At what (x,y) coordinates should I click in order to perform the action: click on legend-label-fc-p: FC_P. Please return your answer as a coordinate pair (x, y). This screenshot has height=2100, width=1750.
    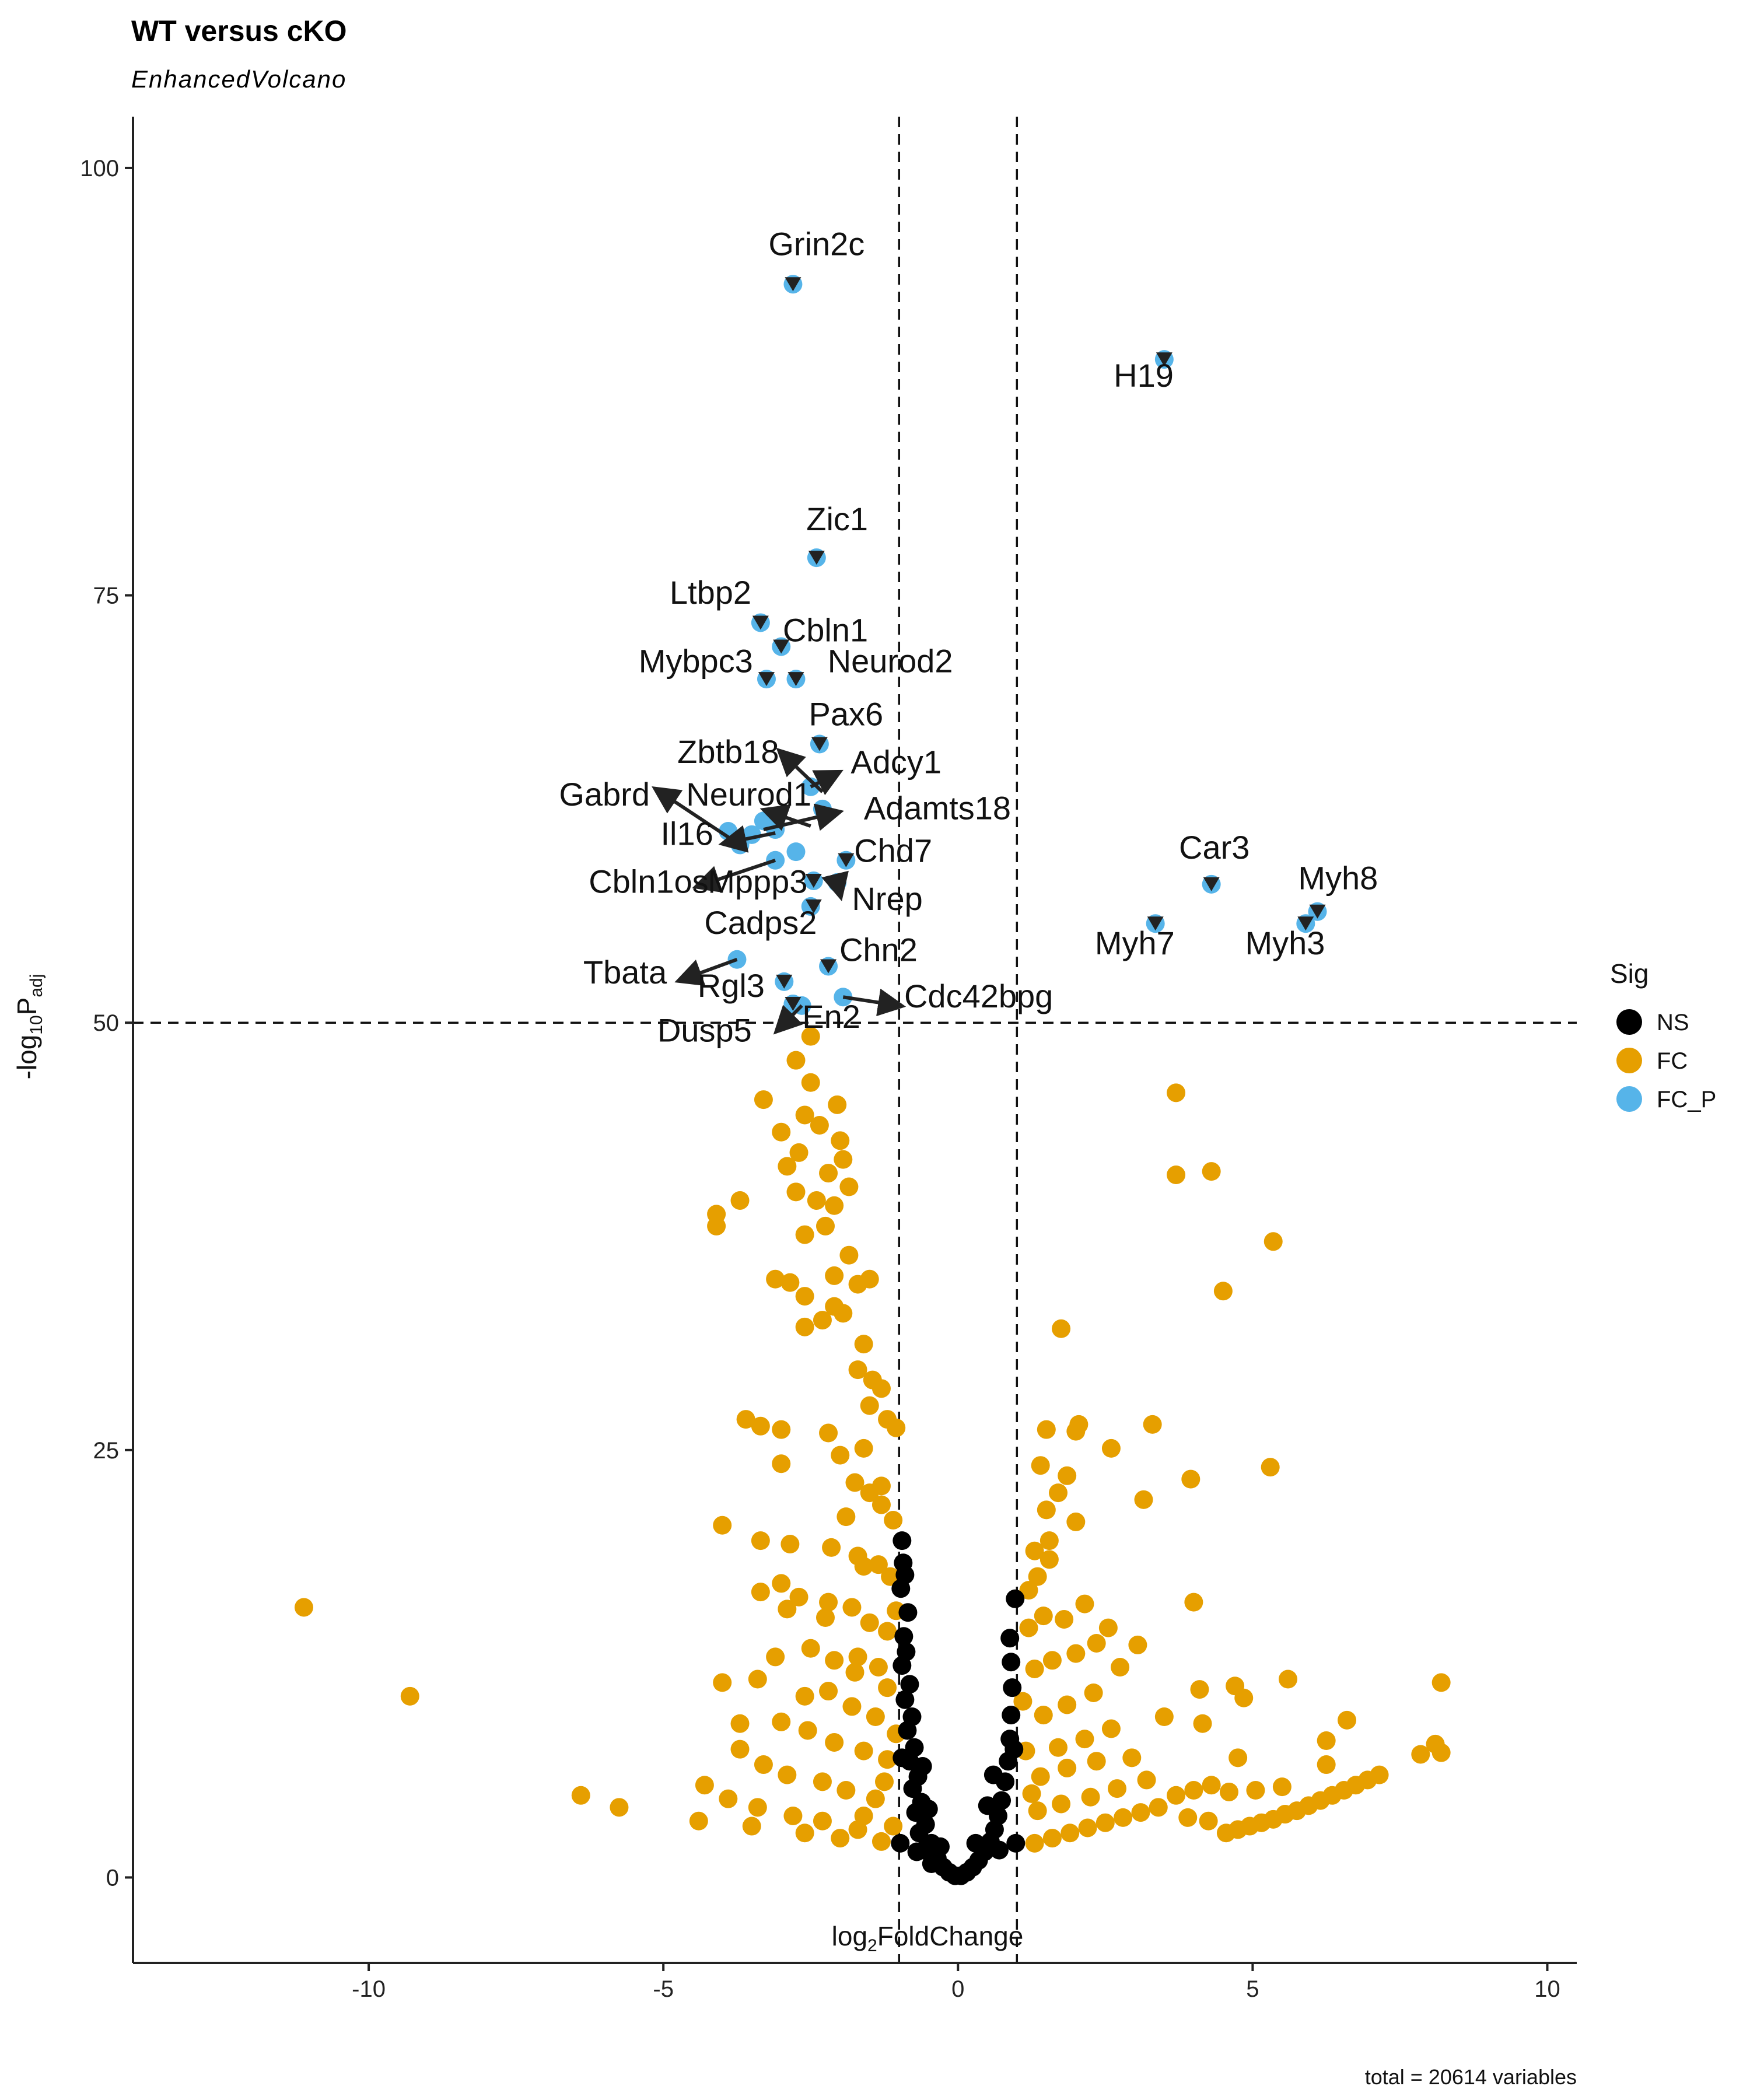
    Looking at the image, I should click on (1686, 1099).